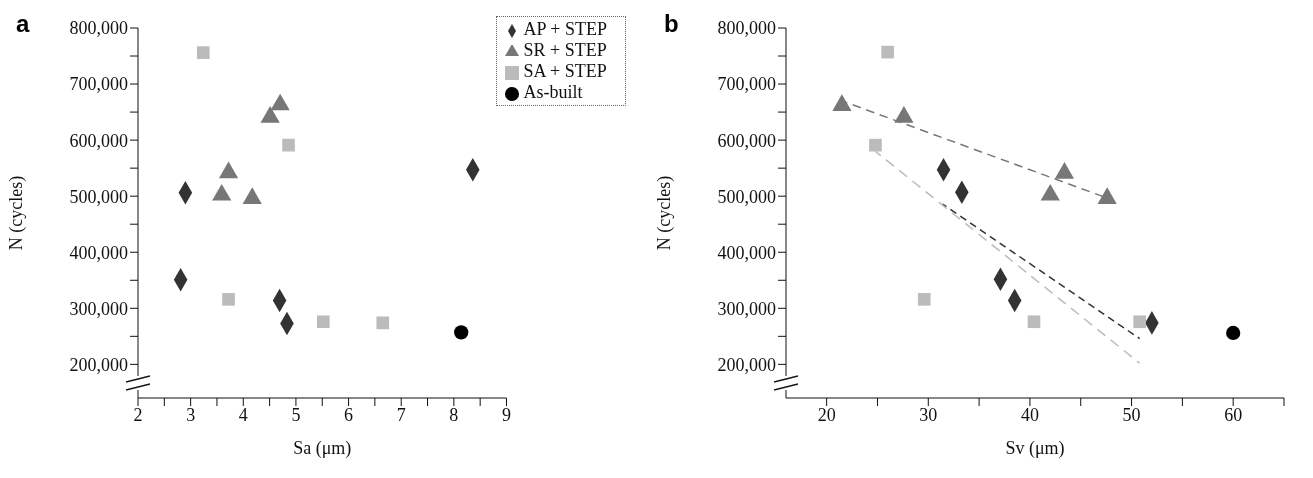  I want to click on x-tick-label: 6, so click(349, 414).